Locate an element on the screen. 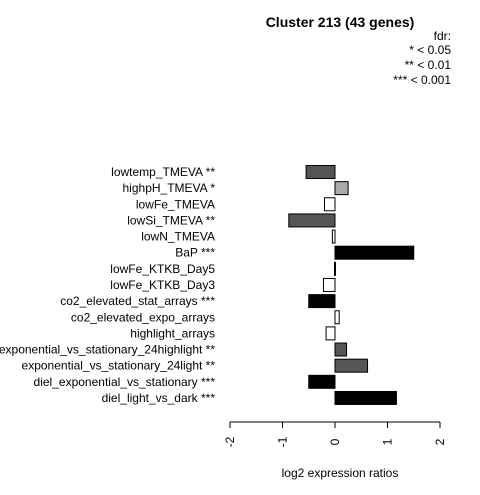  category-label: lowN_TMEVA is located at coordinates (178, 237).